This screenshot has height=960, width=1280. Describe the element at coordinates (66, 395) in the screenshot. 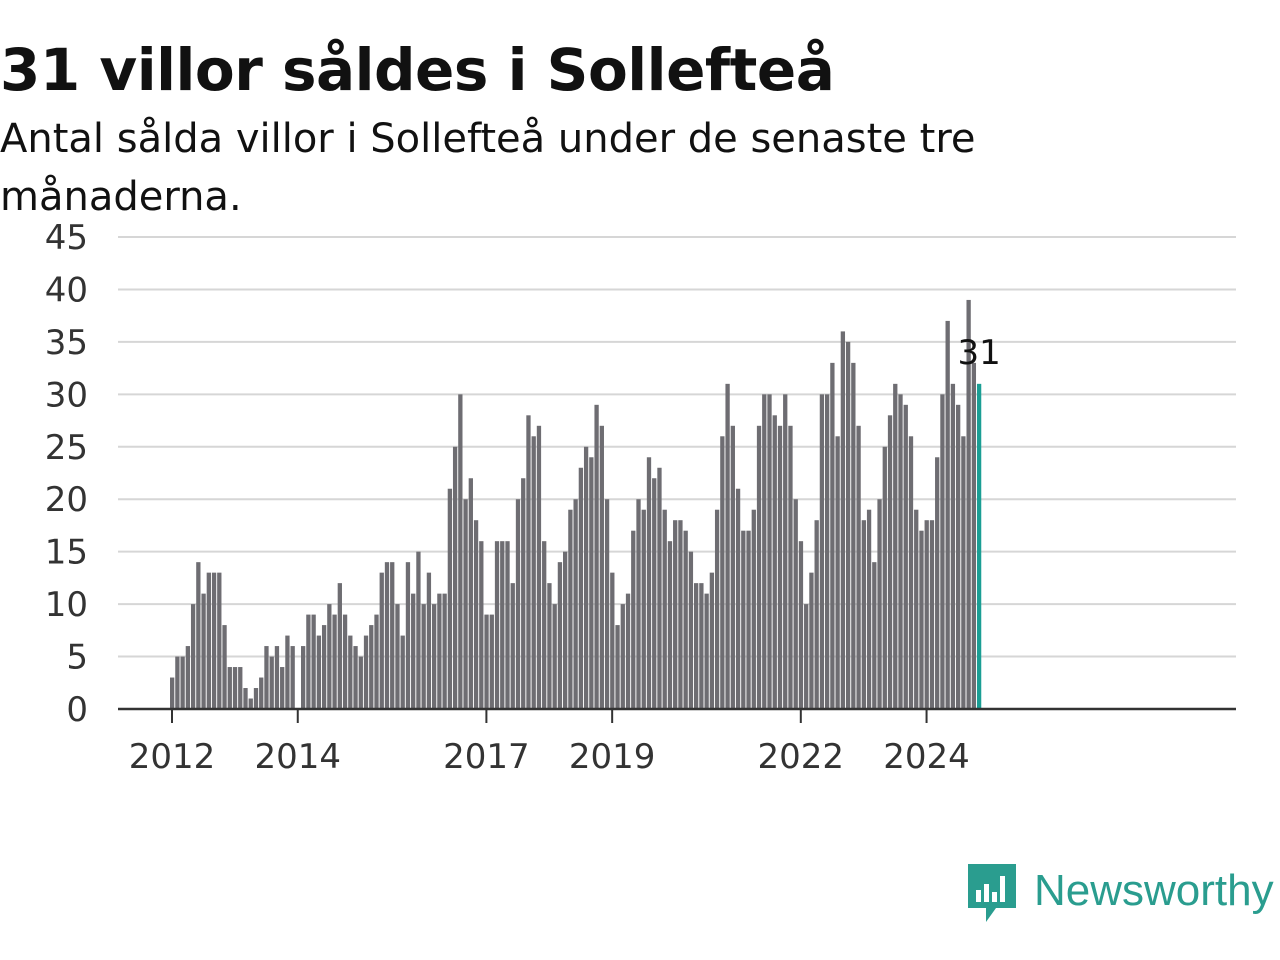

I see `y-tick-label: 30` at that location.